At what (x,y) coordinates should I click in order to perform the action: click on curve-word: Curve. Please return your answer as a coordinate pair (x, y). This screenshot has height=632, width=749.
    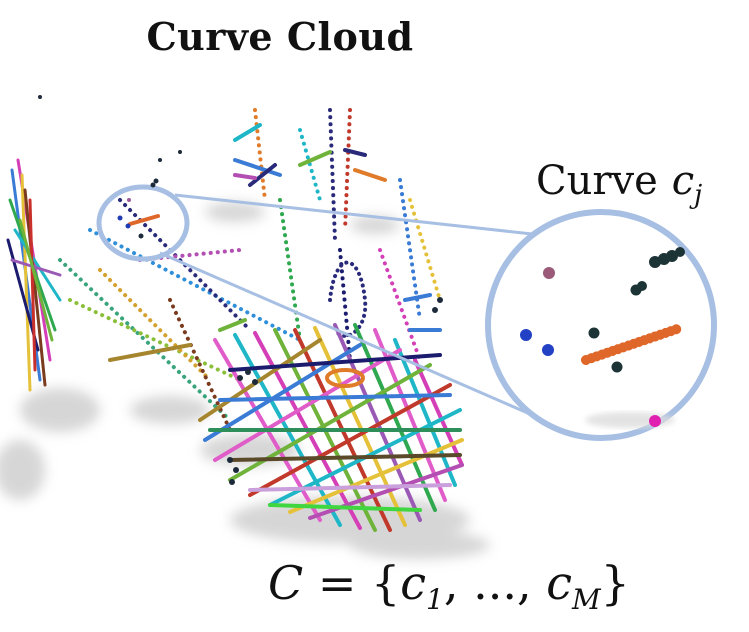
    Looking at the image, I should click on (597, 181).